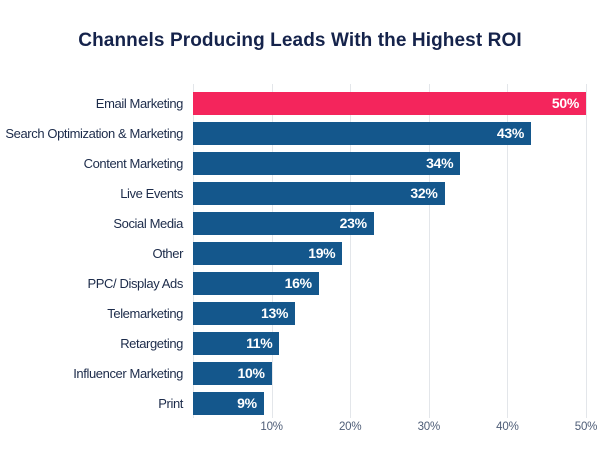 Image resolution: width=600 pixels, height=450 pixels. I want to click on bar-value-label: 32%, so click(424, 192).